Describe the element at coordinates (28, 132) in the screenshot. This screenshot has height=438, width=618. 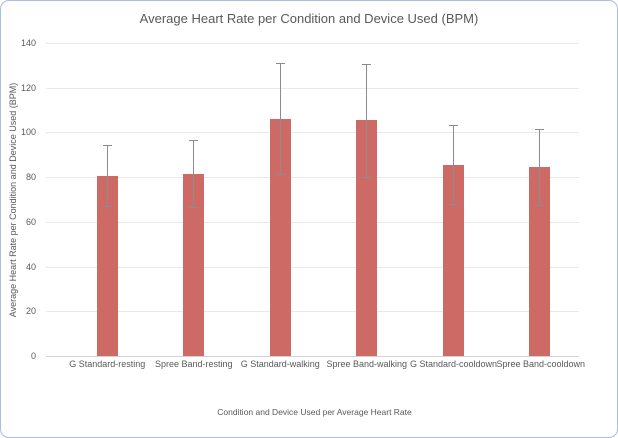
I see `y-tick-label: 100` at that location.